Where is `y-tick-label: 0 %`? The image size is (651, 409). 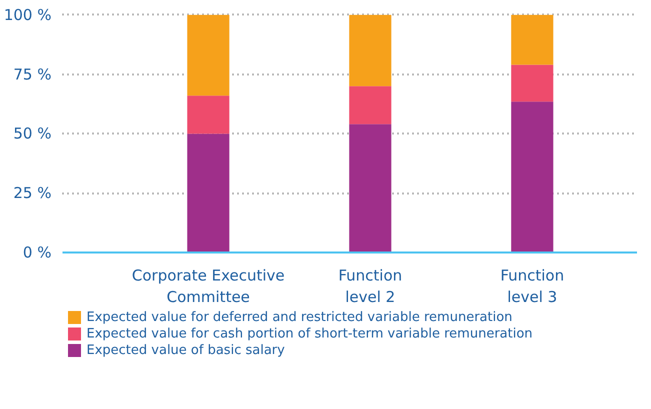 y-tick-label: 0 % is located at coordinates (37, 253).